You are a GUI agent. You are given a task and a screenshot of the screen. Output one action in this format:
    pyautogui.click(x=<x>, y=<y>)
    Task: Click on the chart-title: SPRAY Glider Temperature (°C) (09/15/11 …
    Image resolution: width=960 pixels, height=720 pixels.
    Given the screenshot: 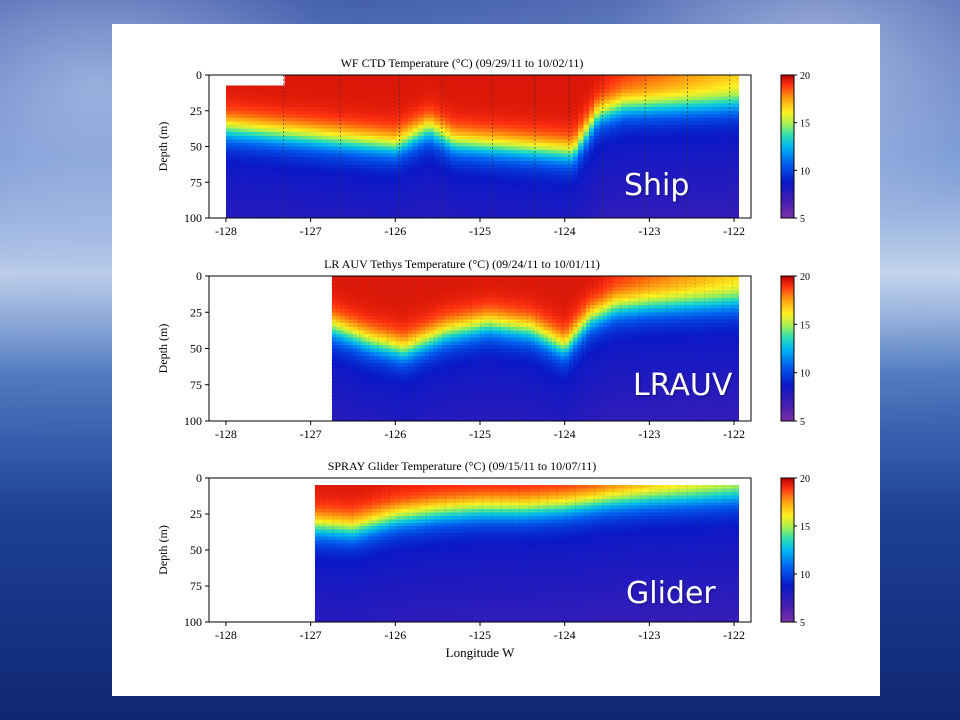 What is the action you would take?
    pyautogui.click(x=462, y=466)
    